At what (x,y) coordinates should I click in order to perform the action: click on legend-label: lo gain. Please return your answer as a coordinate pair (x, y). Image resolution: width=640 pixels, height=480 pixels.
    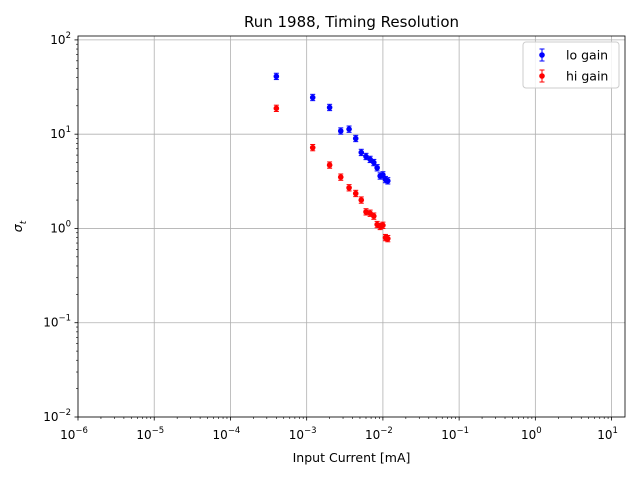
    Looking at the image, I should click on (587, 55).